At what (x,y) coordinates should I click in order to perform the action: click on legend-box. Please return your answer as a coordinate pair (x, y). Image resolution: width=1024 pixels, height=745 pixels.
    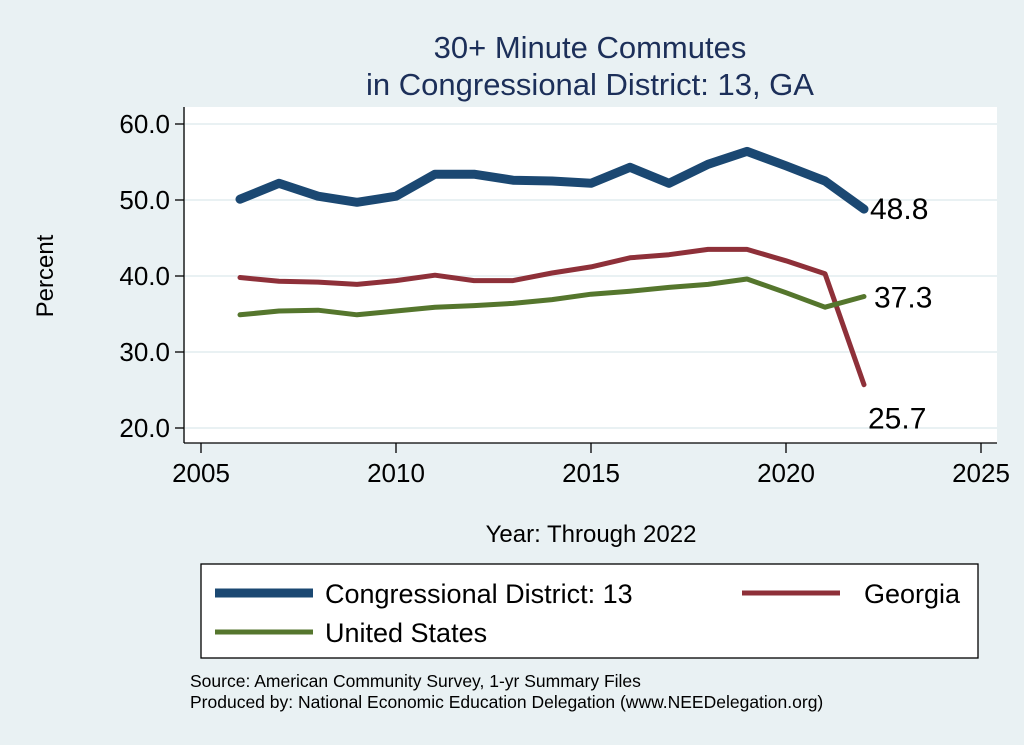
    Looking at the image, I should click on (589, 611).